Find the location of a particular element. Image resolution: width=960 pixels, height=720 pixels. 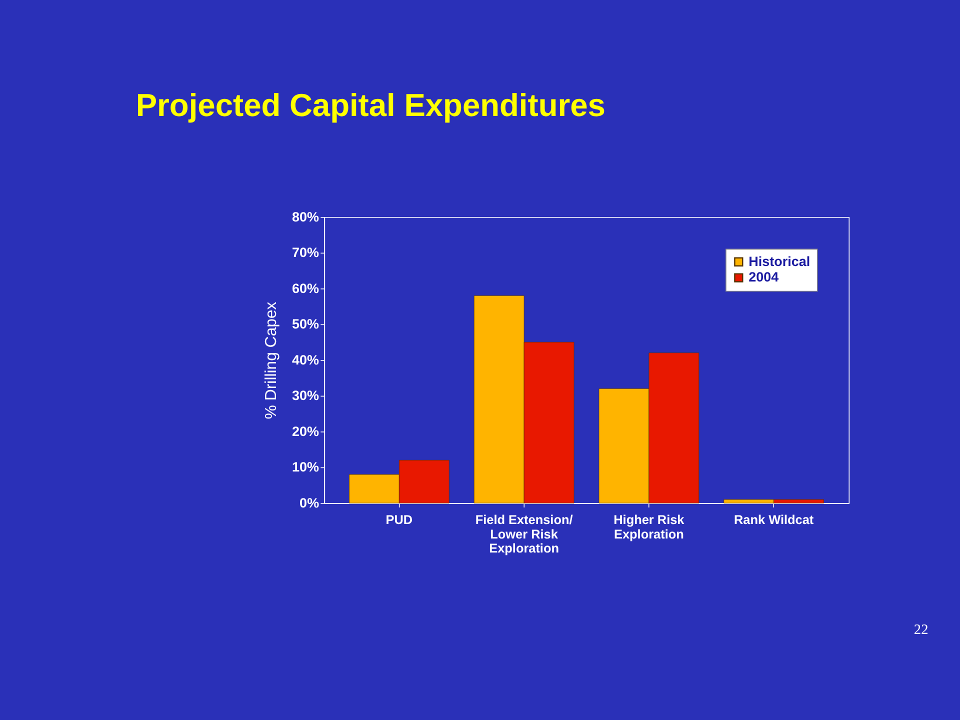

chart-title: Projected Capital Expenditures is located at coordinates (371, 105).